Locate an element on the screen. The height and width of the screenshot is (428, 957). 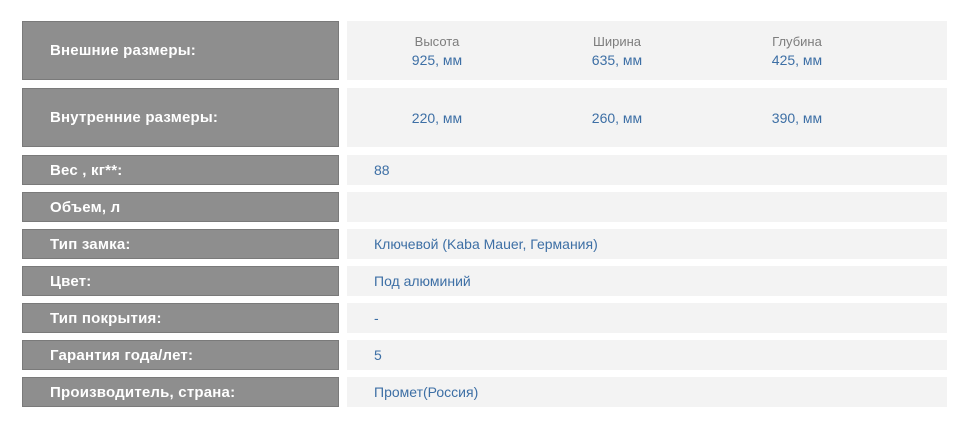
dim-value-depth: 425, мм is located at coordinates (797, 59).